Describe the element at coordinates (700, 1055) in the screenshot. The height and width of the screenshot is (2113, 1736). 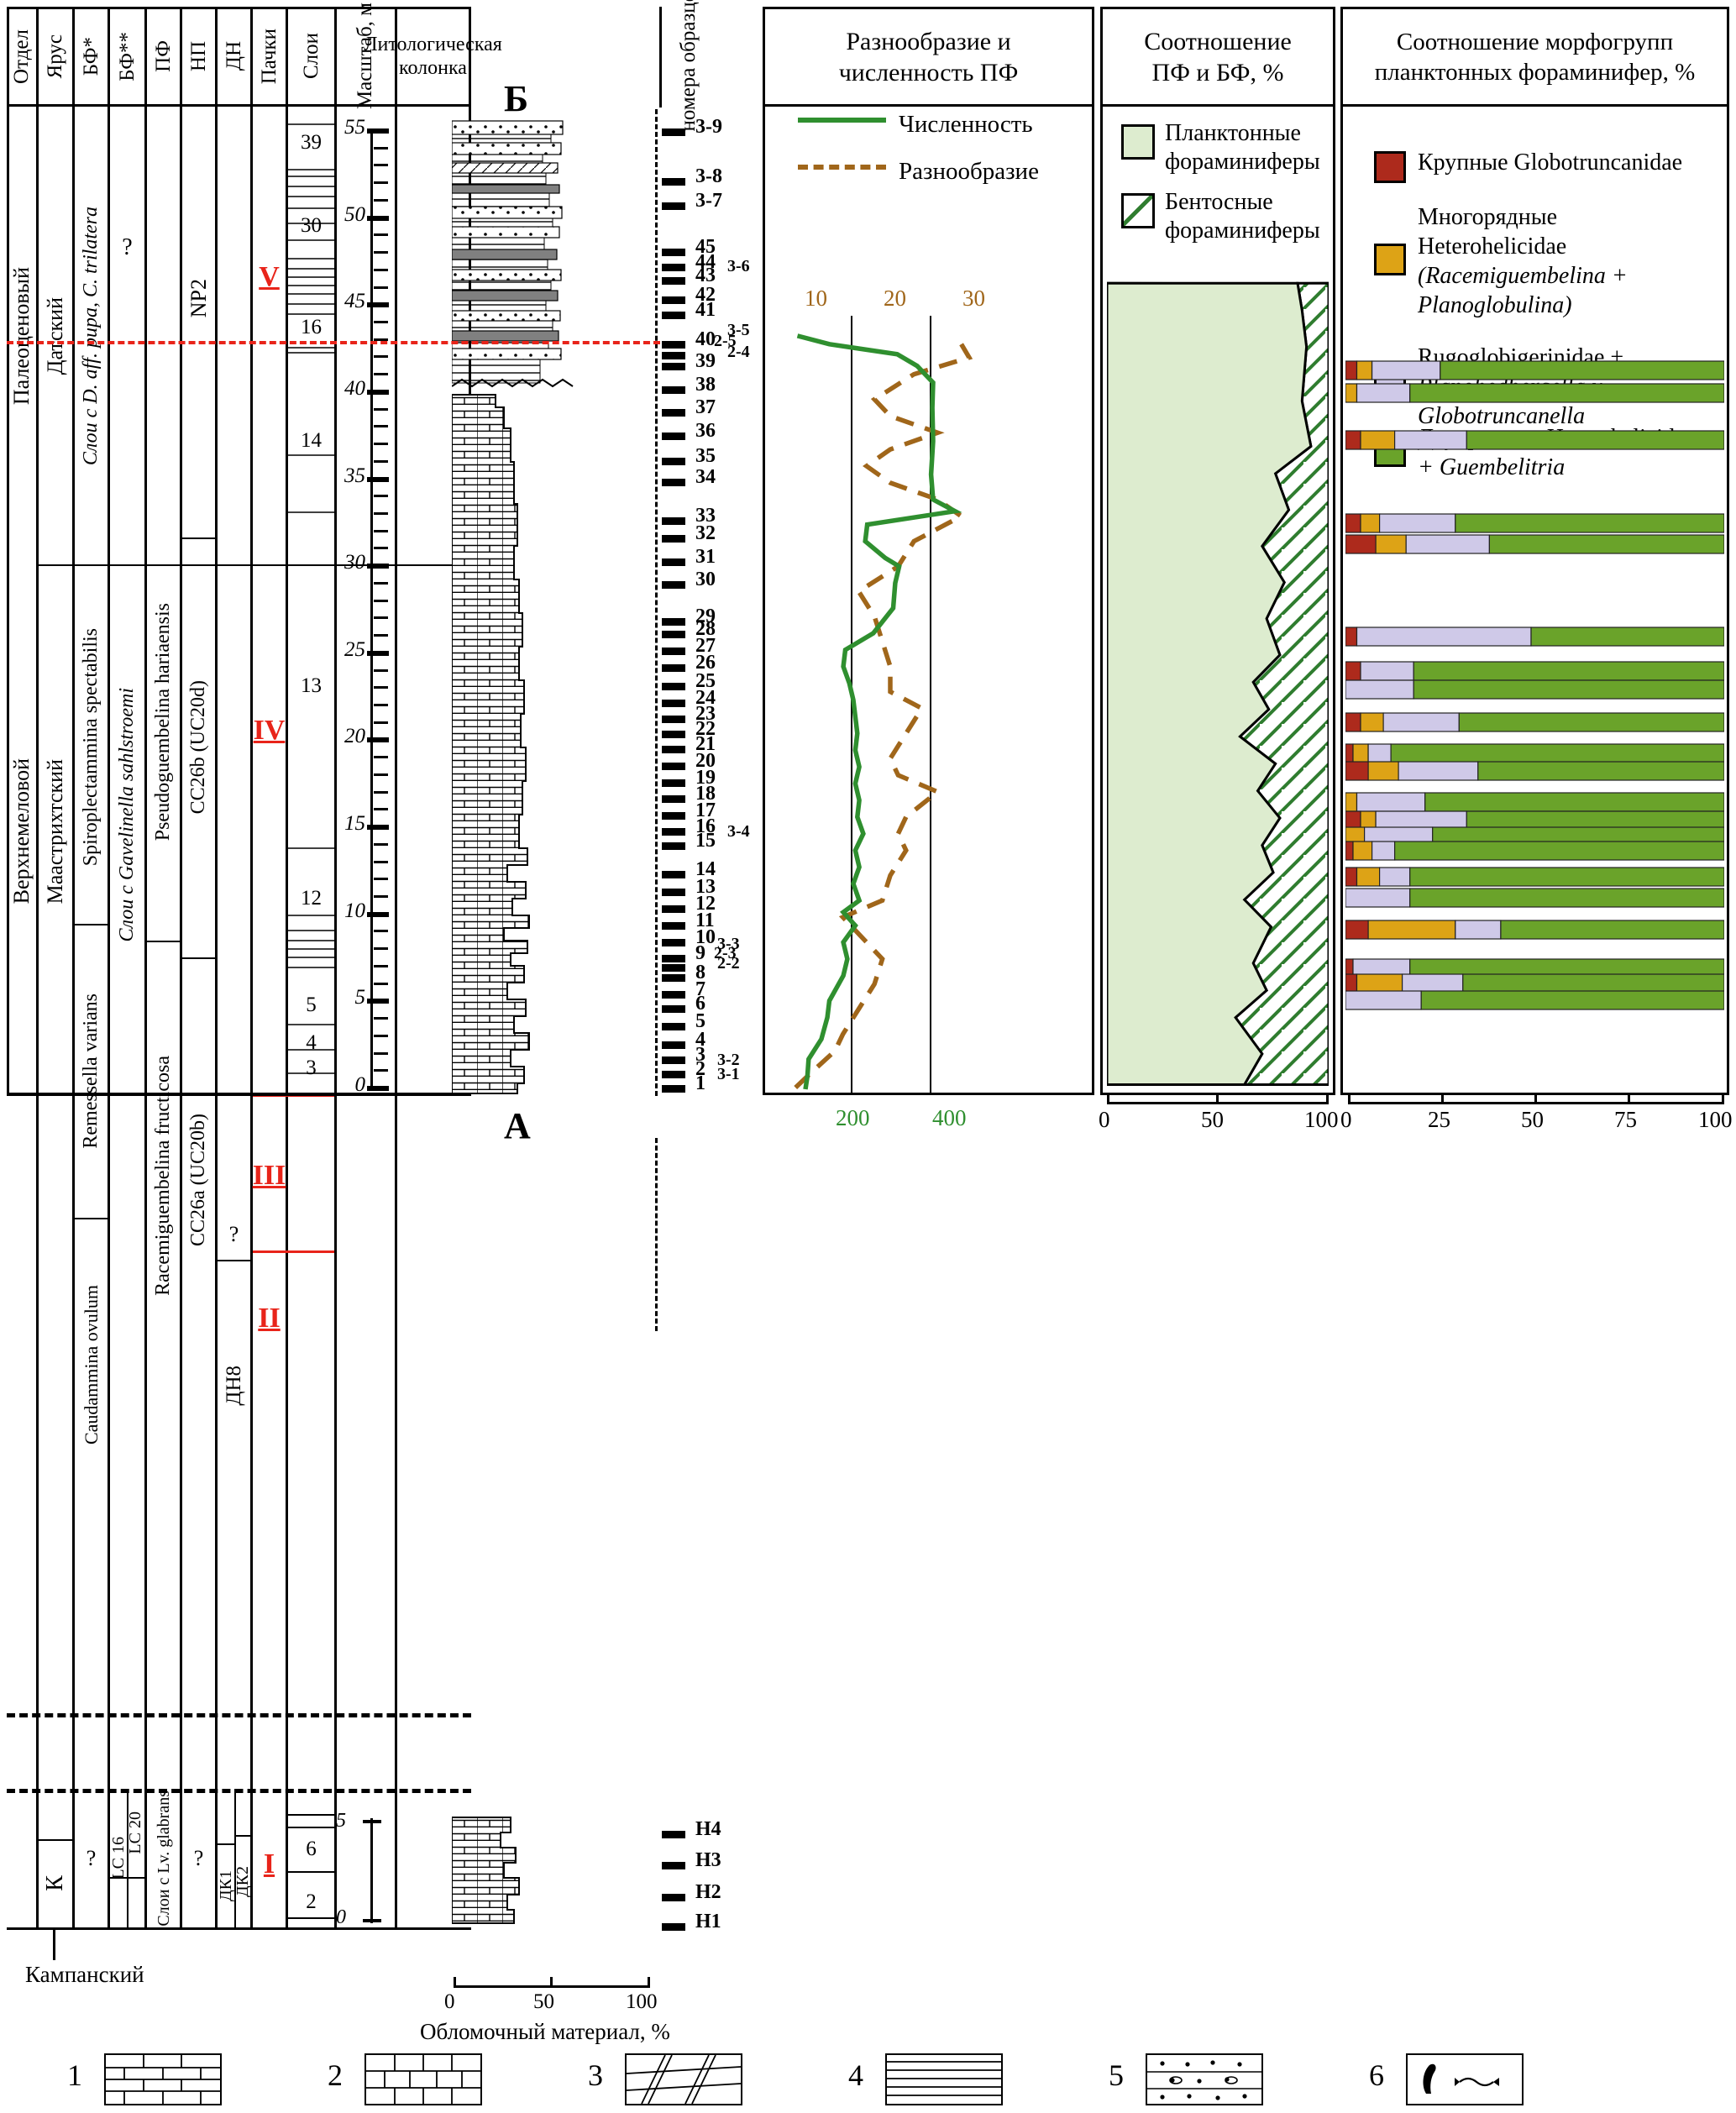
I see `sample-number: 3` at that location.